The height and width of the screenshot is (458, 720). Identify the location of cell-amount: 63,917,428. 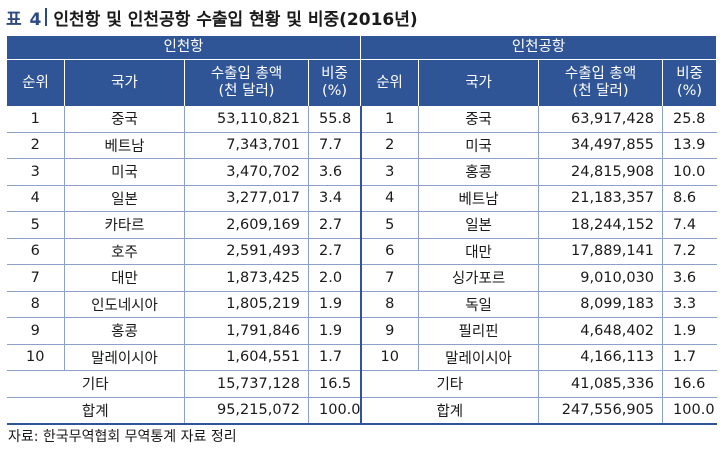
(600, 119).